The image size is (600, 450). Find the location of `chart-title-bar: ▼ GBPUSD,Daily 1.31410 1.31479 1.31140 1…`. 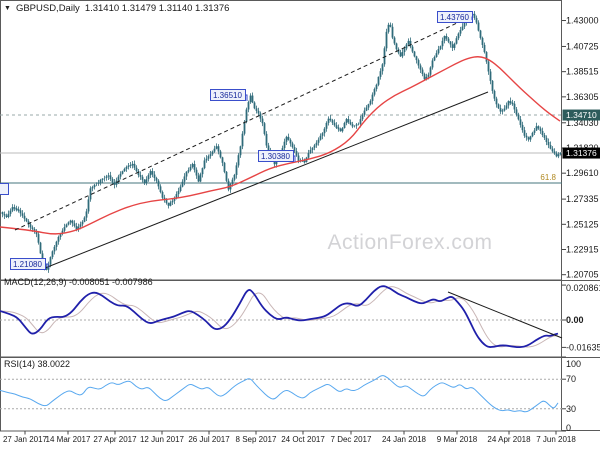

chart-title-bar: ▼ GBPUSD,Daily 1.31410 1.31479 1.31140 1… is located at coordinates (116, 8).